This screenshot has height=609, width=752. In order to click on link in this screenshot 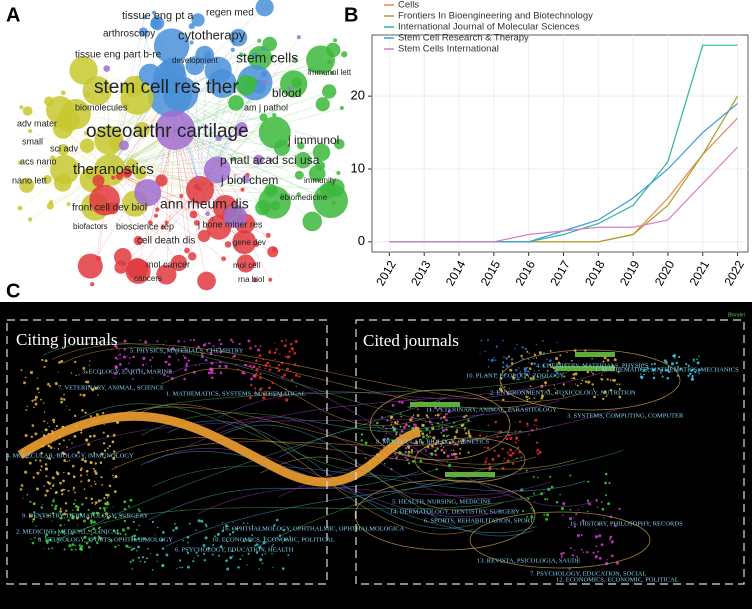, I will do `click(258, 440)`.